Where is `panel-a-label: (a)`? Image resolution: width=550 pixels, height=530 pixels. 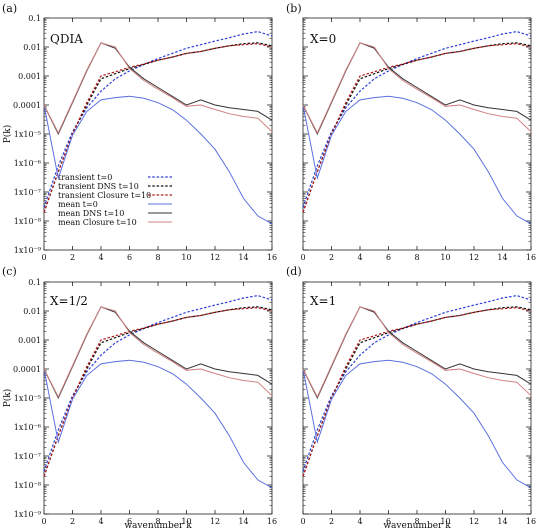
panel-a-label: (a) is located at coordinates (9, 8).